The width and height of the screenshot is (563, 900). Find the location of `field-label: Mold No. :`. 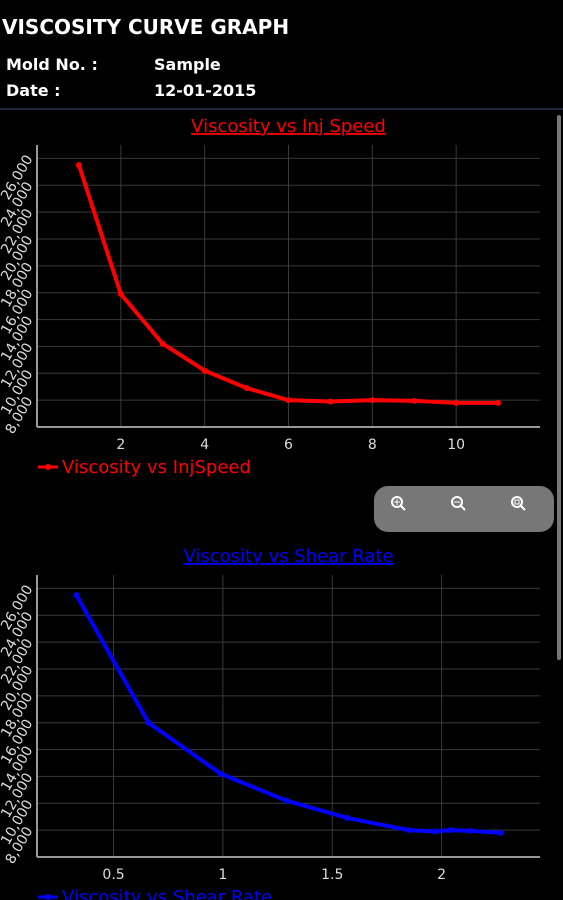

field-label: Mold No. : is located at coordinates (52, 64).